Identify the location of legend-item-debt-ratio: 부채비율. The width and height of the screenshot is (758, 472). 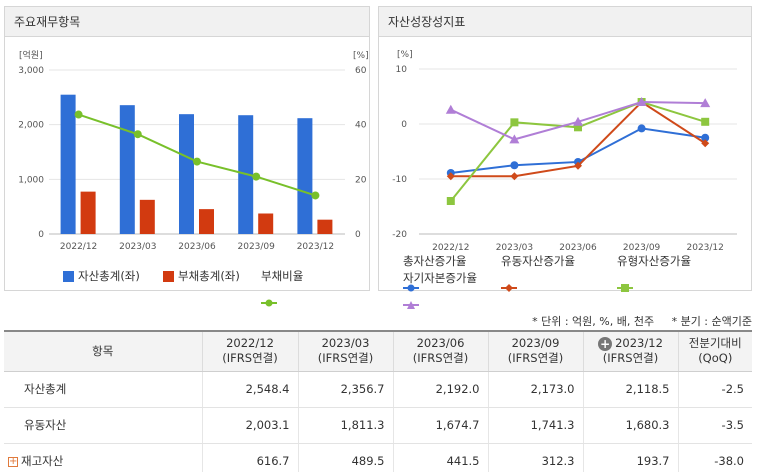
(282, 287).